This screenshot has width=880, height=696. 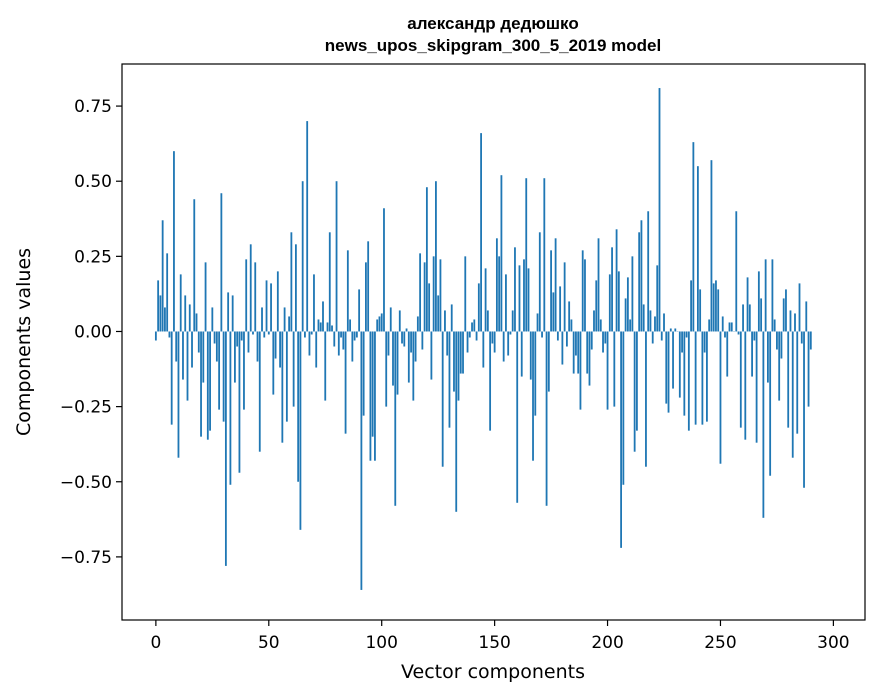 What do you see at coordinates (607, 643) in the screenshot?
I see `x-tick-label: 200` at bounding box center [607, 643].